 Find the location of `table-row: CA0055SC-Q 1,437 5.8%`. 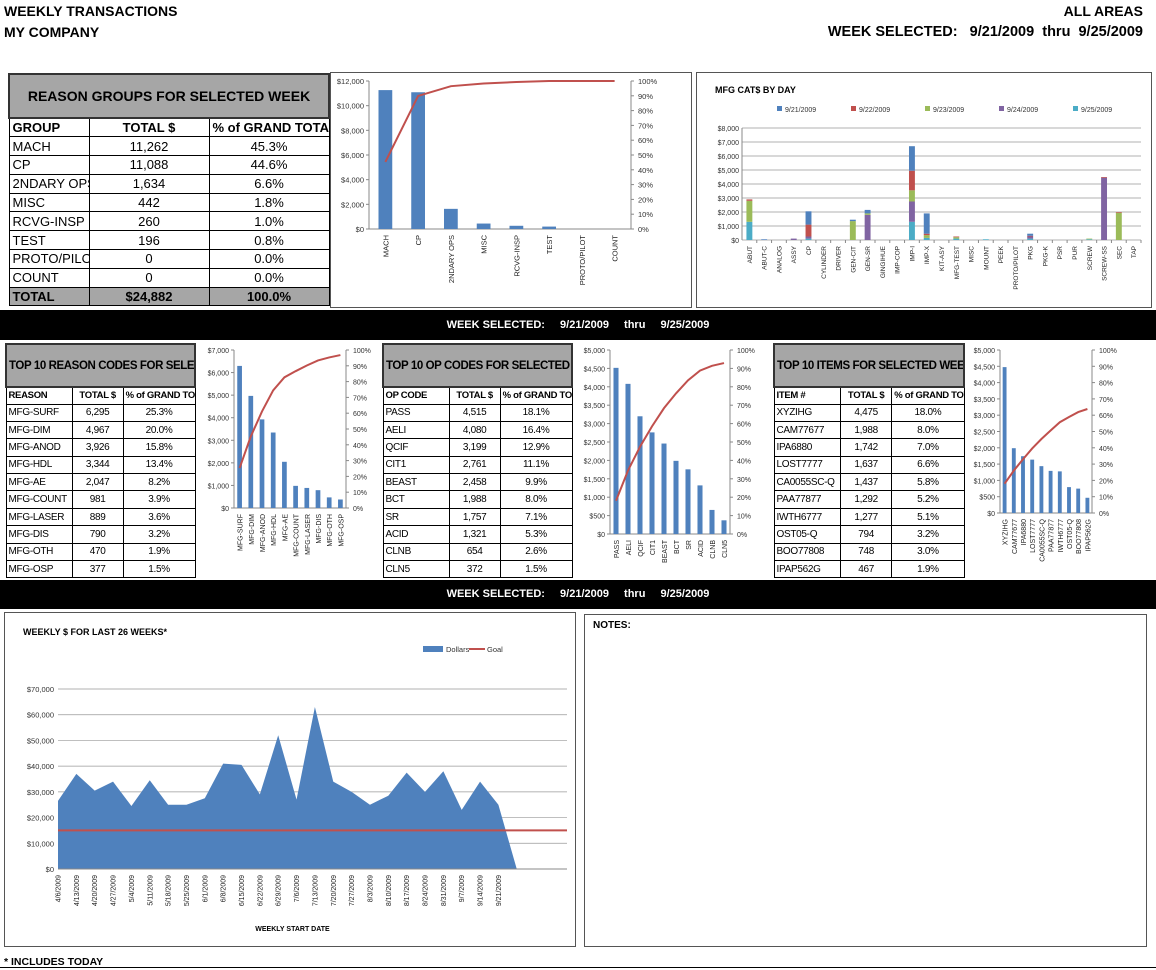

table-row: CA0055SC-Q 1,437 5.8% is located at coordinates (869, 482).